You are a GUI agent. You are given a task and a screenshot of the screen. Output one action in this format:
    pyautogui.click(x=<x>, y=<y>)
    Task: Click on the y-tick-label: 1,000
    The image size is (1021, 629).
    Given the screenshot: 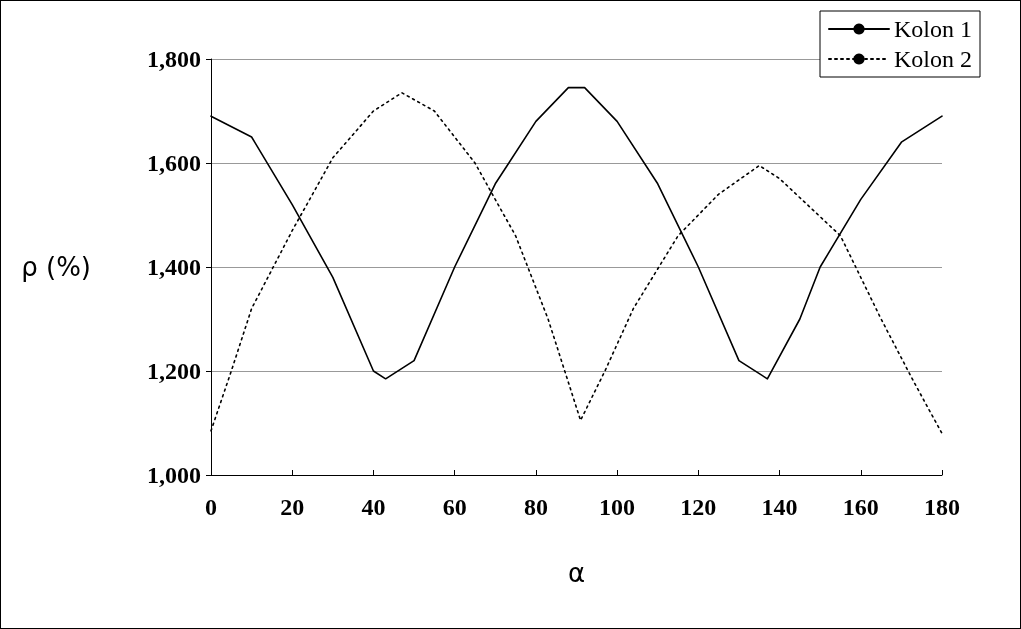 What is the action you would take?
    pyautogui.click(x=174, y=475)
    